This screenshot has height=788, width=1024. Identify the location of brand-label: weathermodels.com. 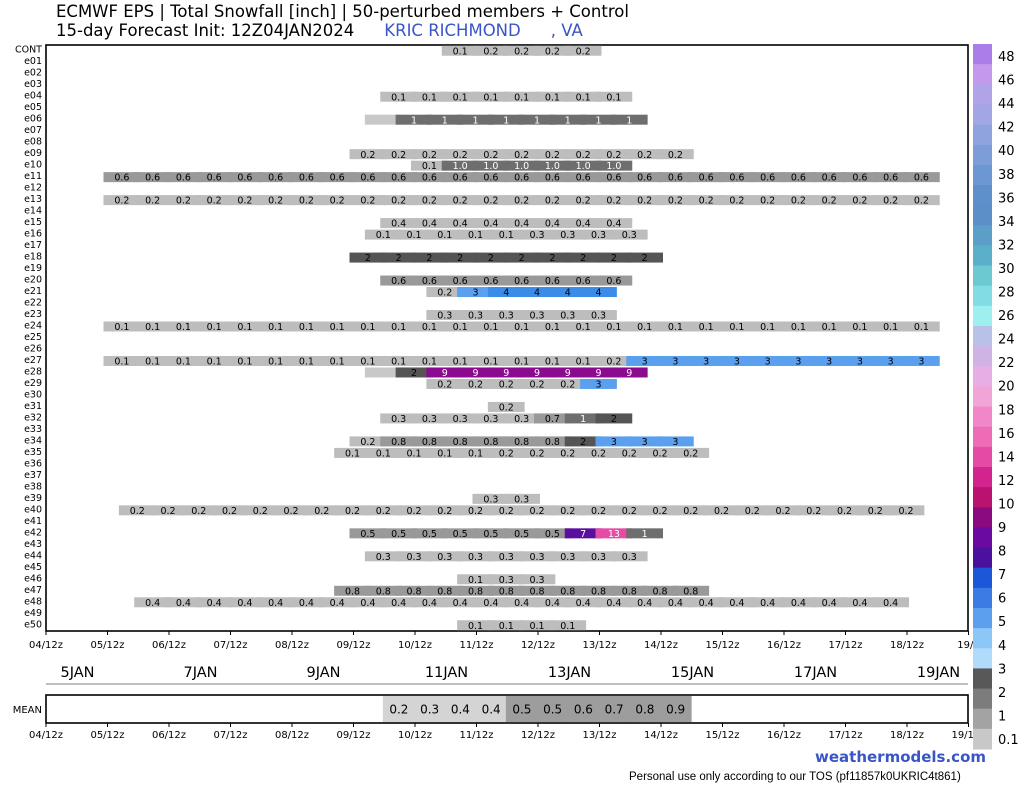
(901, 757).